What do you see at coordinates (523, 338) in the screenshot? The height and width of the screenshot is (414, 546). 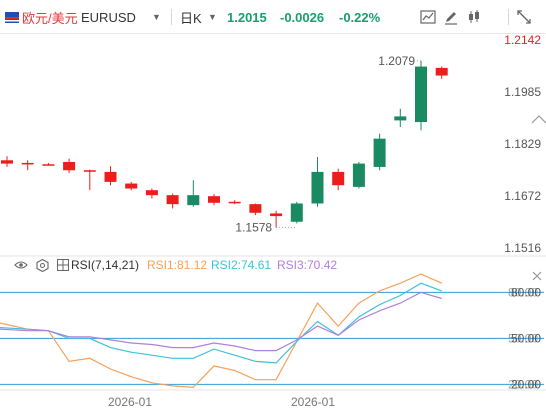 I see `rsi-level-label-shadow: 50.00` at bounding box center [523, 338].